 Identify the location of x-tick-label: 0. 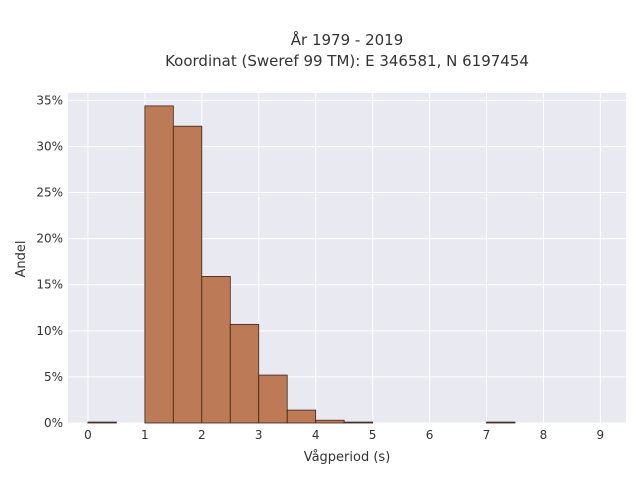
(88, 435).